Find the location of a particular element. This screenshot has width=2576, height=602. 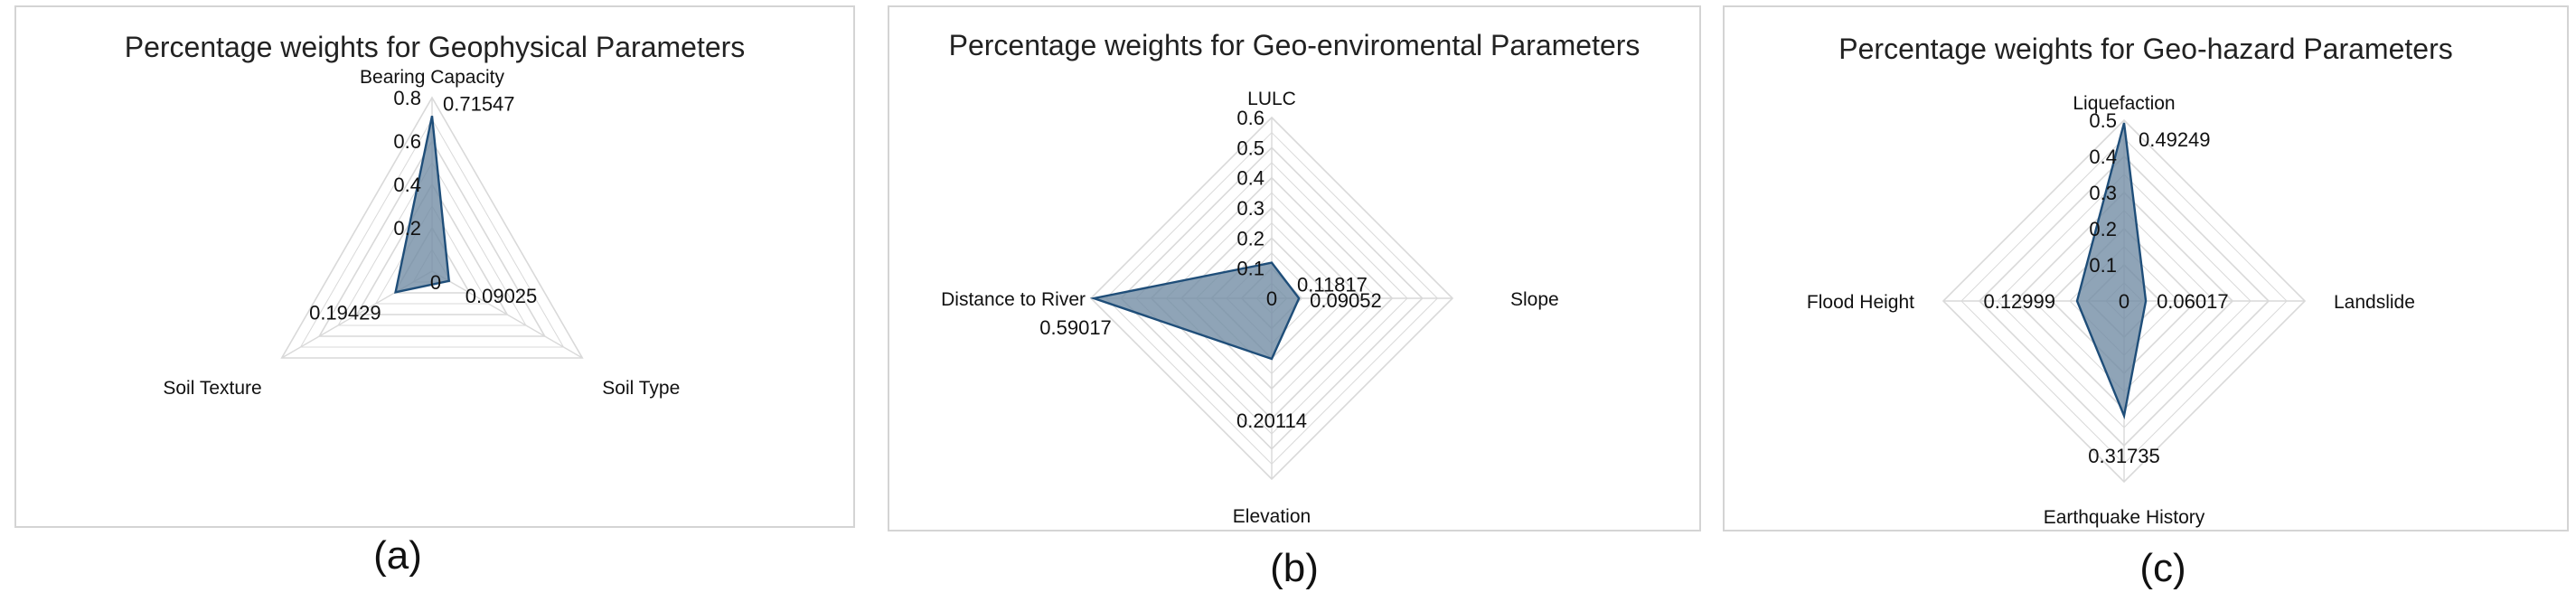

axis-label-flood-height: Flood Height is located at coordinates (1860, 302).